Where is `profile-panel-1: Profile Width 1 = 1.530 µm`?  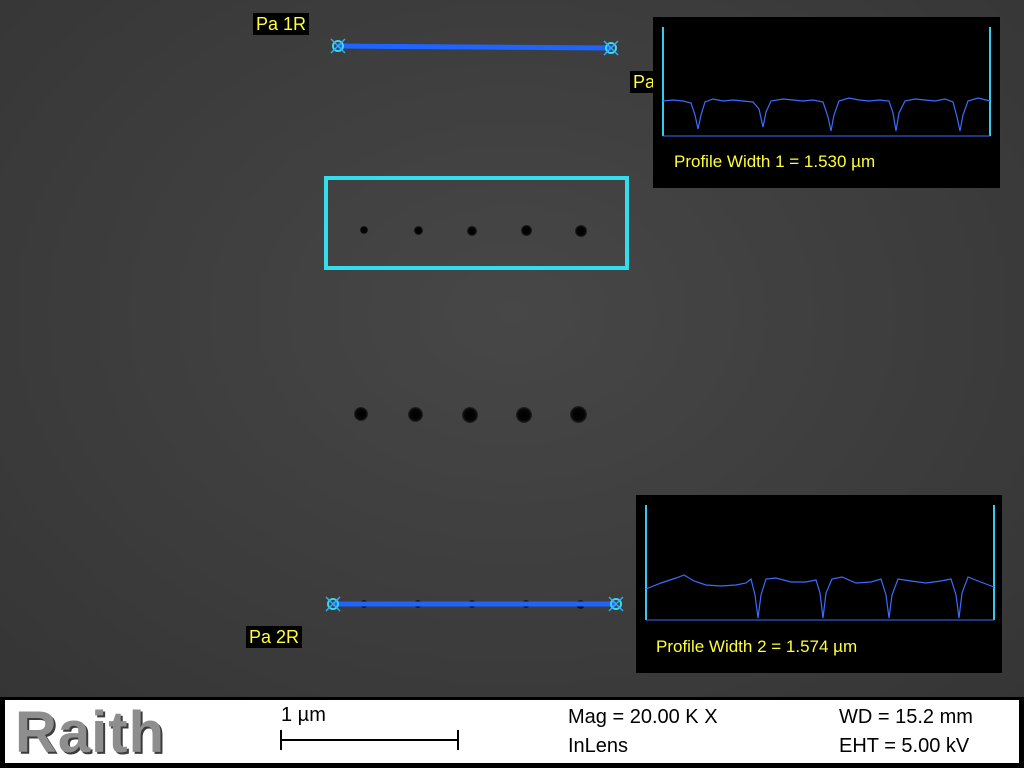 profile-panel-1: Profile Width 1 = 1.530 µm is located at coordinates (826, 102).